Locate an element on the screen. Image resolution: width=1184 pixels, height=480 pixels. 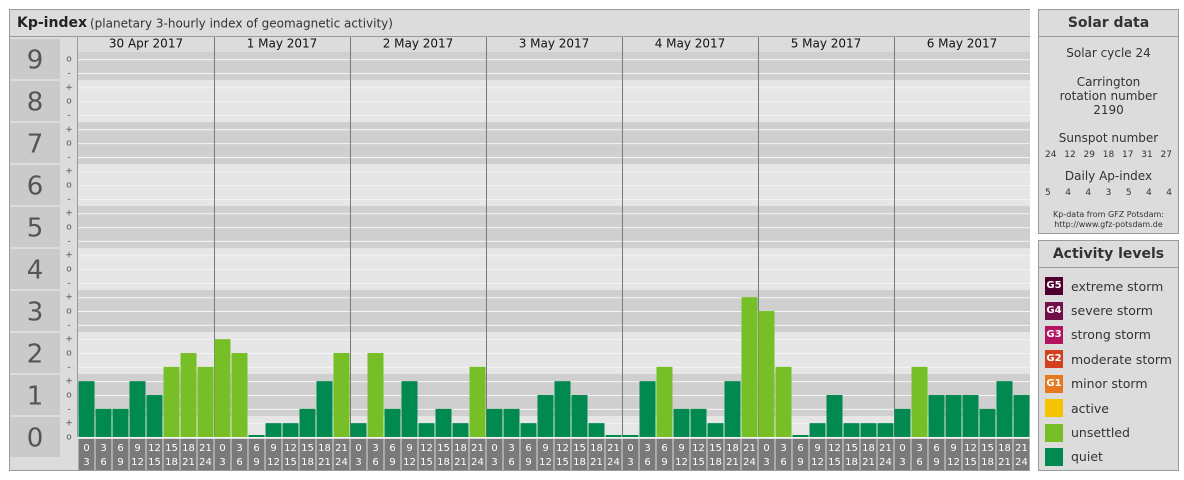
value: 5 is located at coordinates (1128, 193).